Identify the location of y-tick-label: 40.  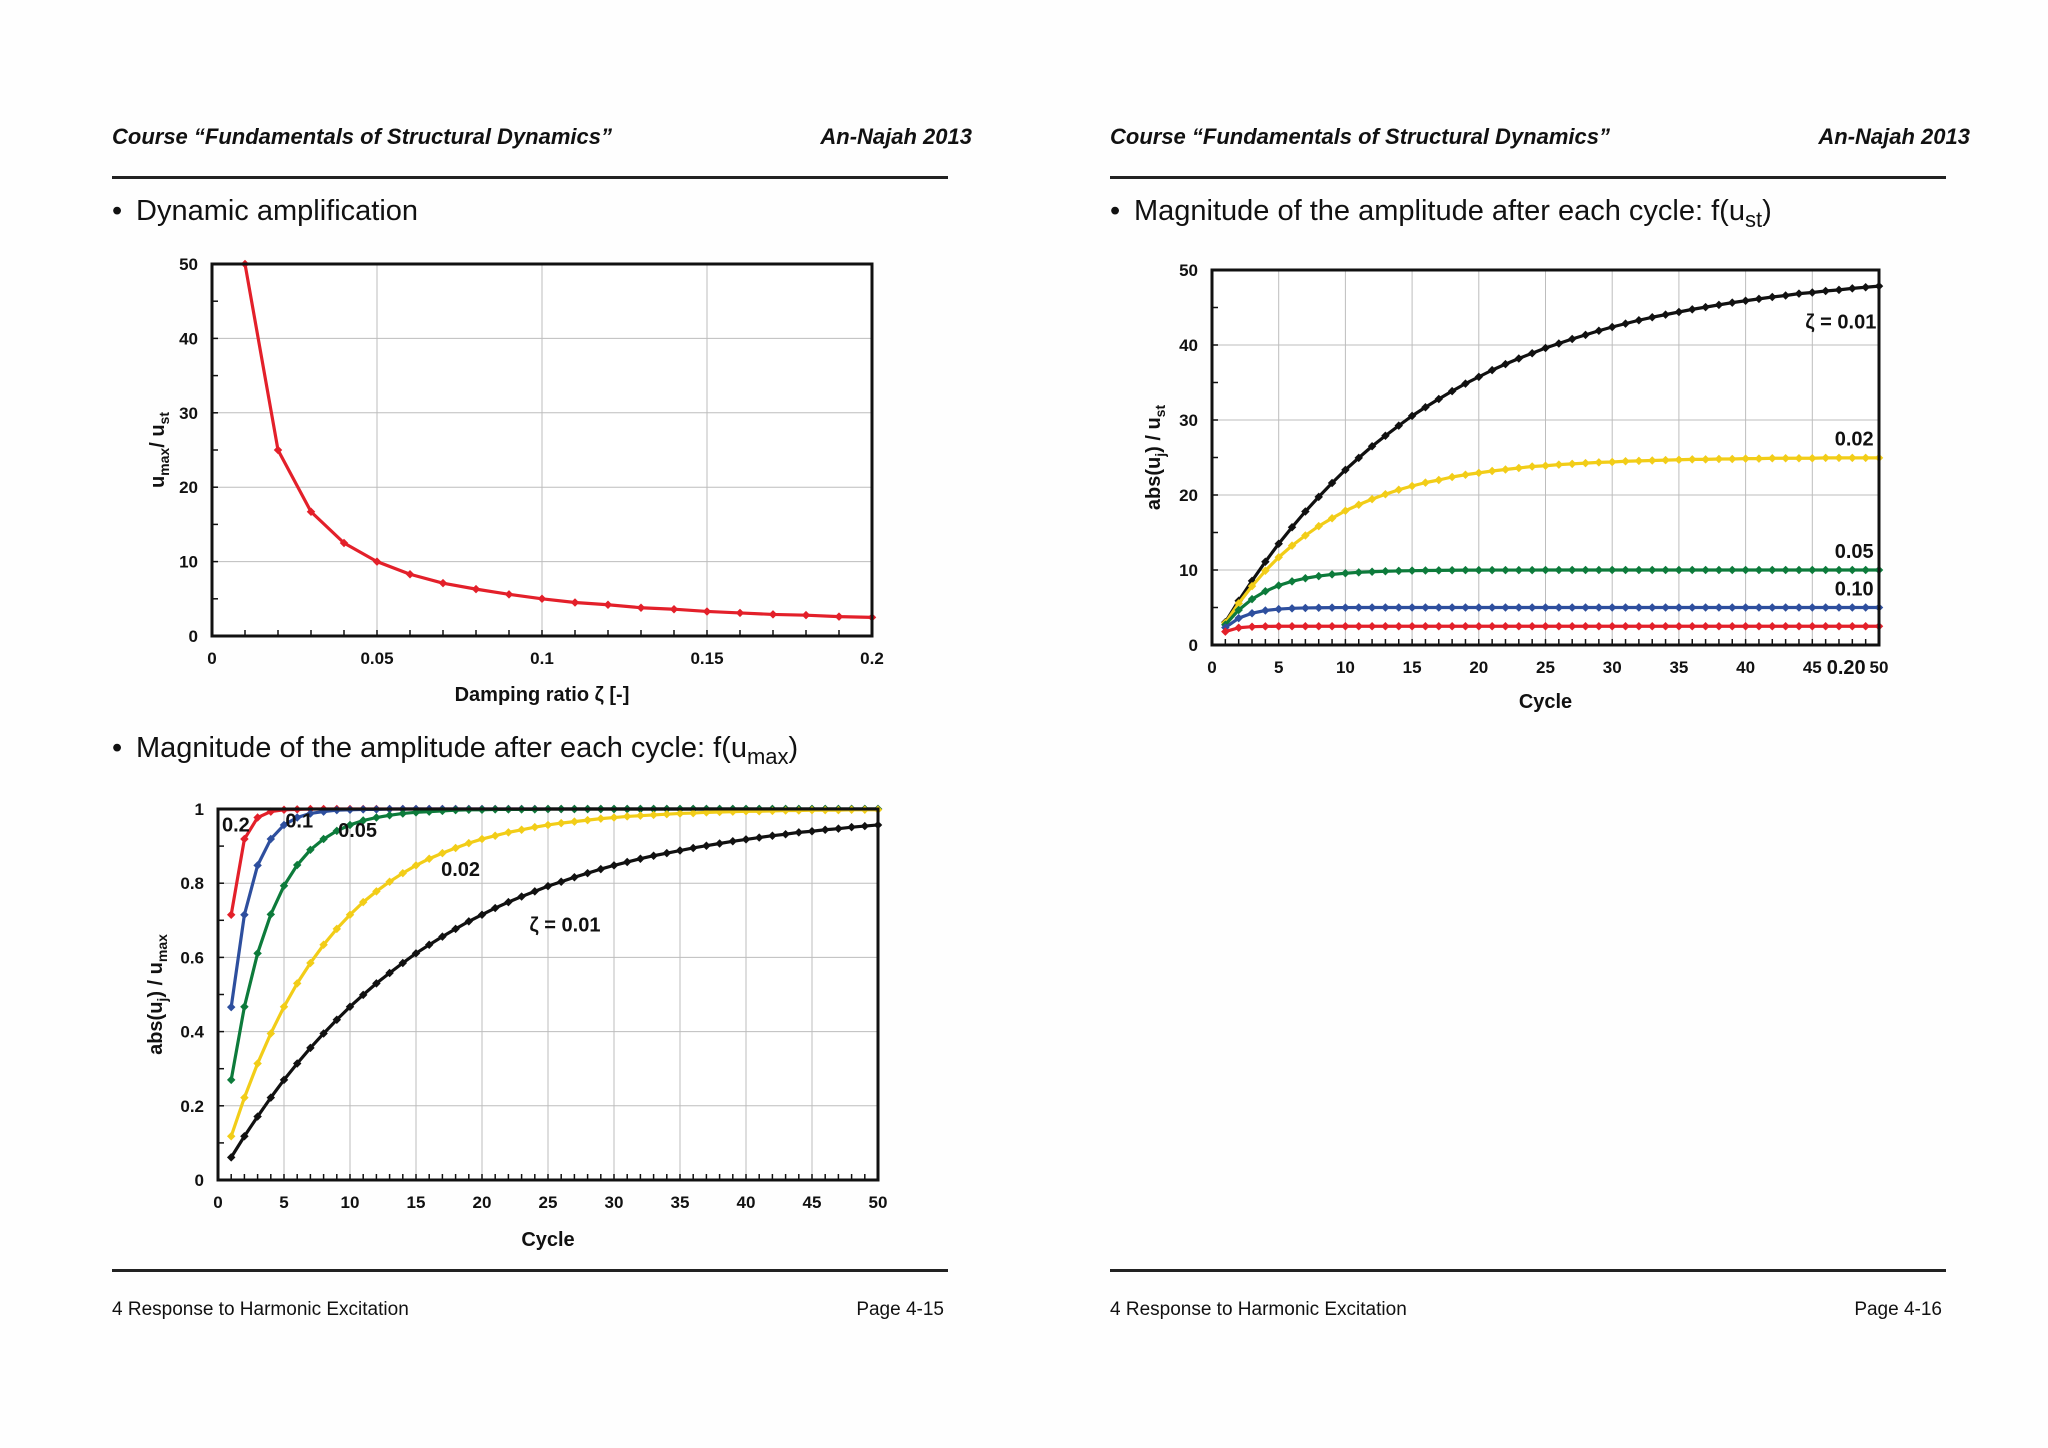
(188, 338).